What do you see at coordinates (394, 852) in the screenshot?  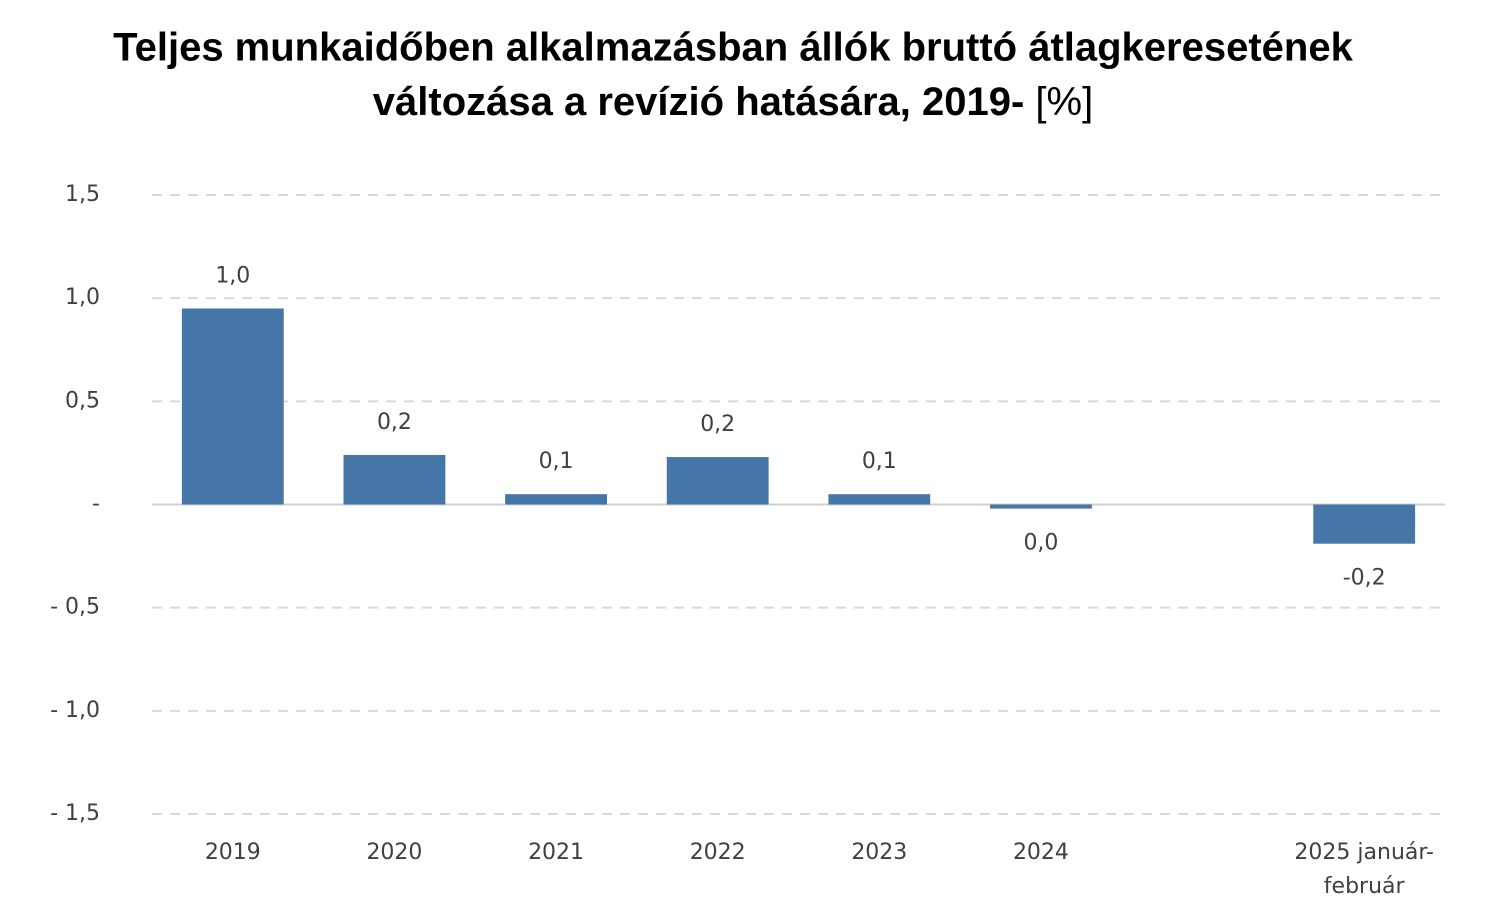 I see `x-tick-label: 2020` at bounding box center [394, 852].